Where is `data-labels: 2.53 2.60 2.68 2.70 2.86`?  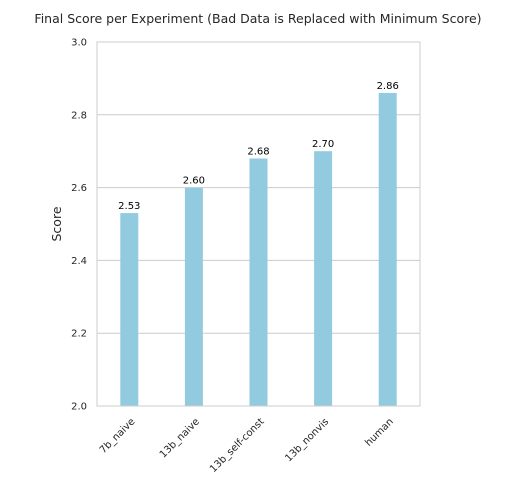 data-labels: 2.53 2.60 2.68 2.70 2.86 is located at coordinates (258, 146).